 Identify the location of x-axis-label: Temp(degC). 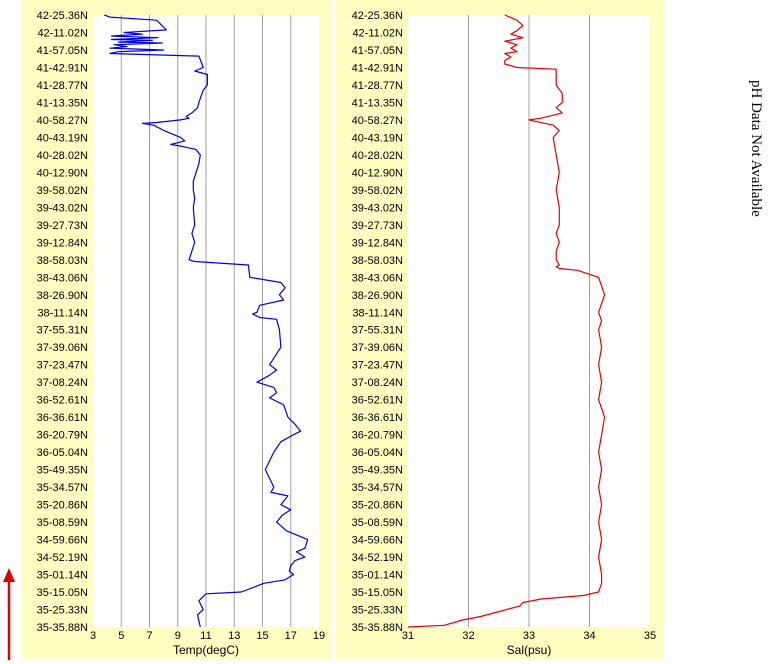
(206, 650).